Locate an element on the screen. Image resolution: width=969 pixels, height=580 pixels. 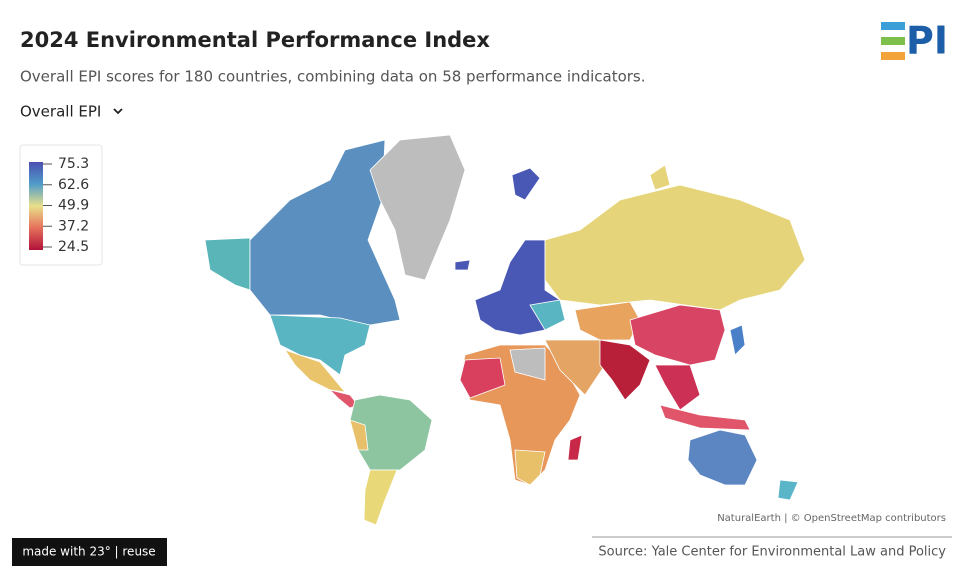
indicator-dropdown: Overall EPI is located at coordinates (71, 112).